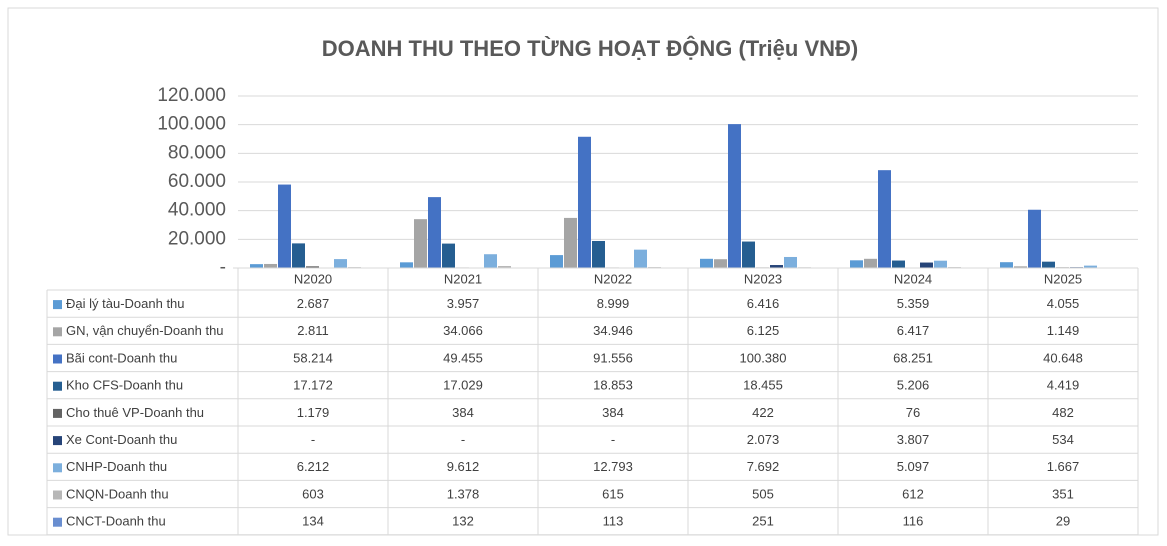 The image size is (1167, 546). What do you see at coordinates (135, 412) in the screenshot?
I see `legend-label: Cho thuê VP-Doanh thu` at bounding box center [135, 412].